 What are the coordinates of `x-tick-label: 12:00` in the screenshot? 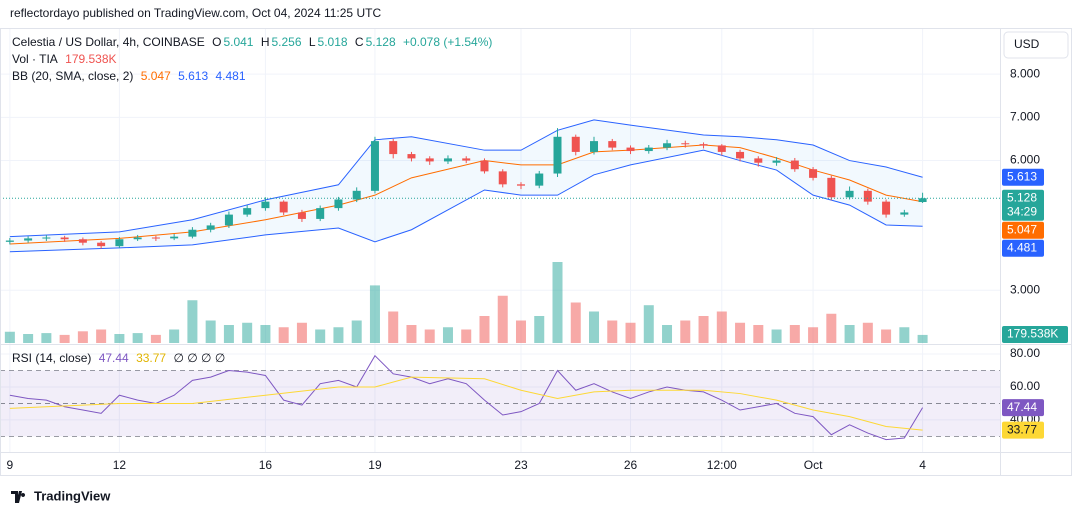 It's located at (722, 465).